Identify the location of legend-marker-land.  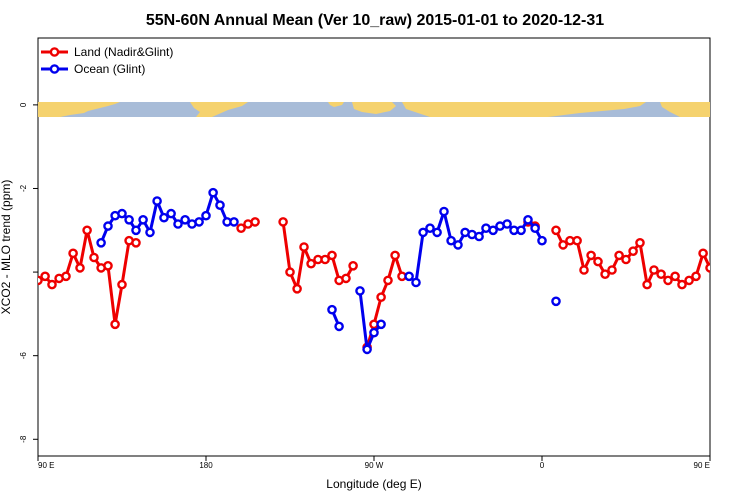
(54, 52).